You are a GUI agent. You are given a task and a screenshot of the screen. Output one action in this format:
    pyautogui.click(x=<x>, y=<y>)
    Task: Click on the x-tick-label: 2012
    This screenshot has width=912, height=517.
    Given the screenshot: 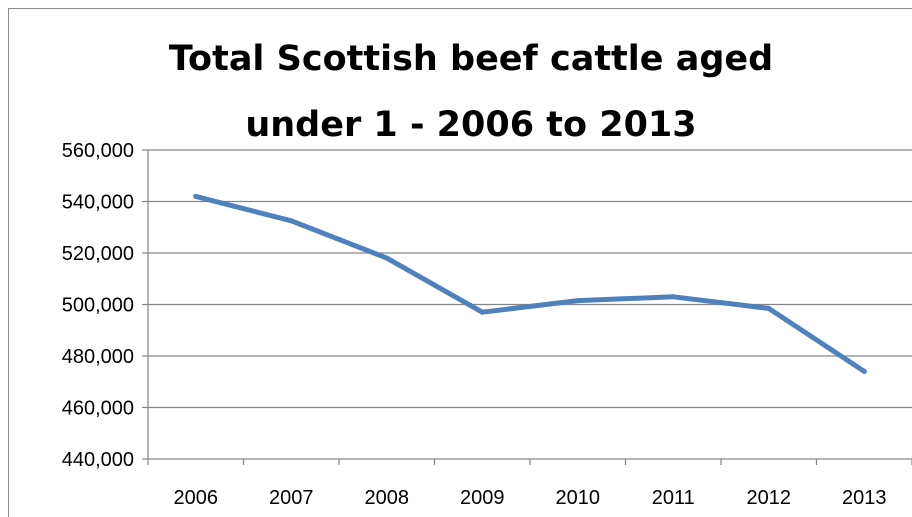 What is the action you would take?
    pyautogui.click(x=769, y=498)
    